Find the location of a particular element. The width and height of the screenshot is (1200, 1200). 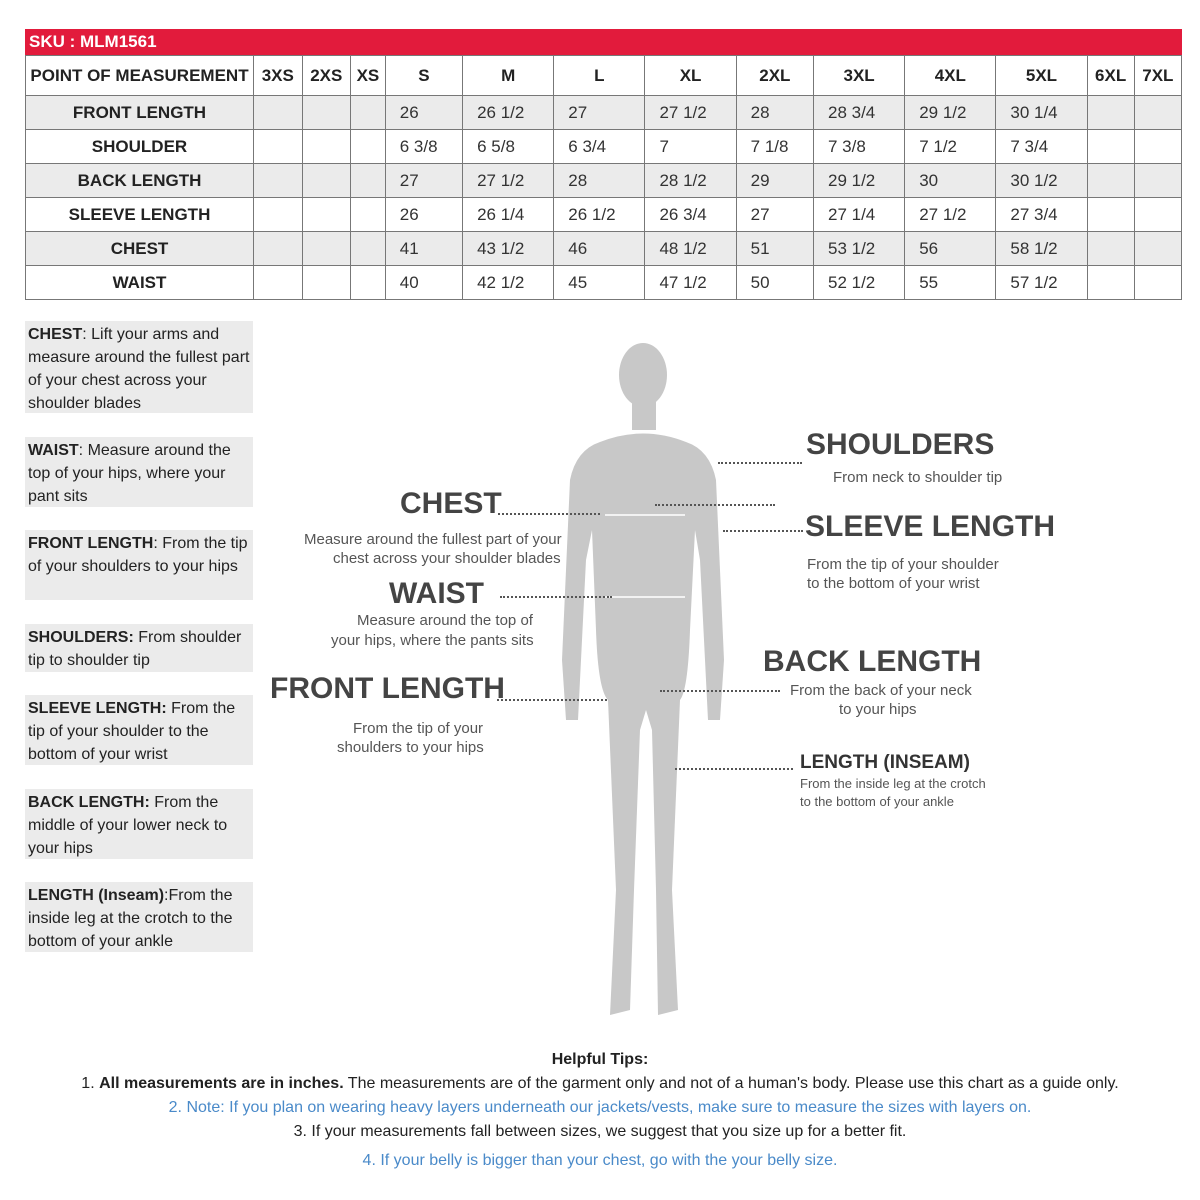

back-desc-1: From the back of your neck is located at coordinates (881, 690).